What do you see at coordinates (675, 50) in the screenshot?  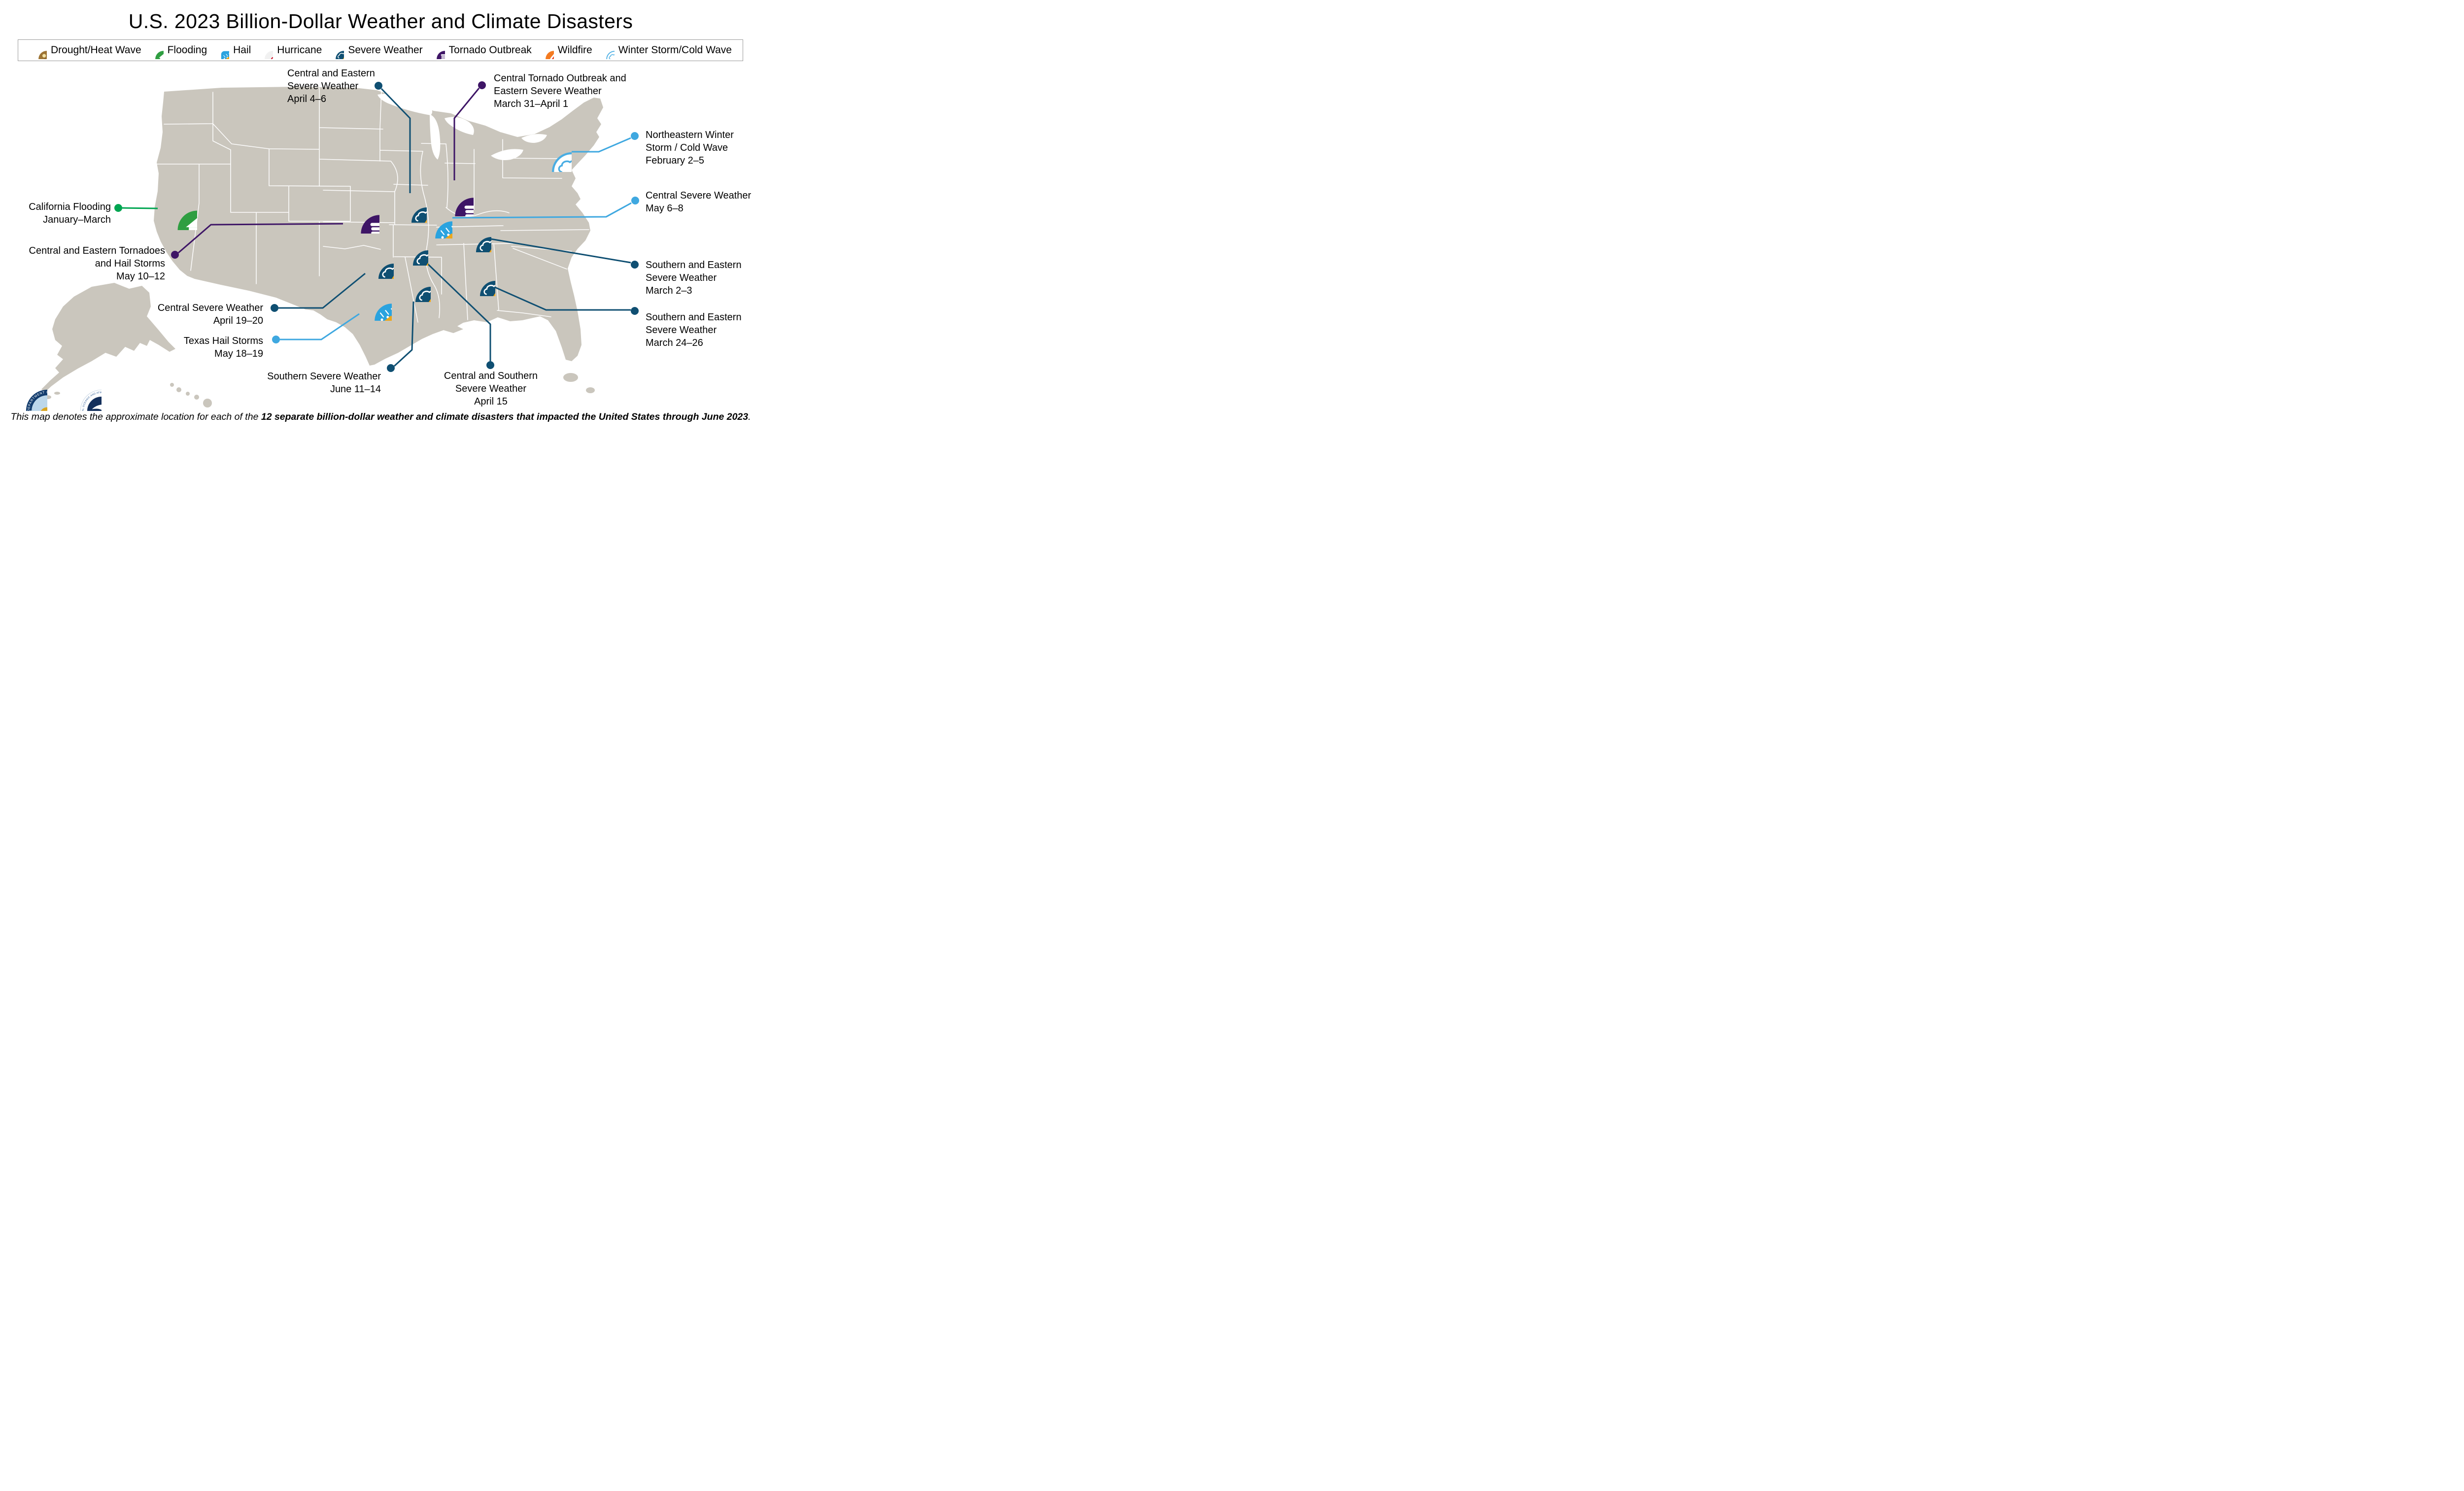 I see `legend-label: Winter Storm/Cold Wave` at bounding box center [675, 50].